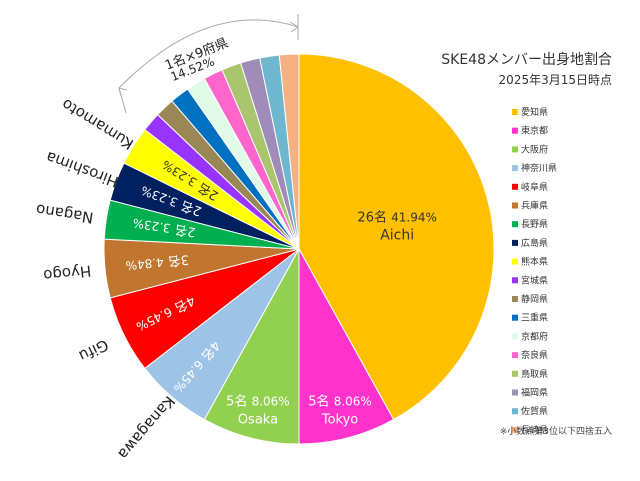 The image size is (640, 481). What do you see at coordinates (146, 427) in the screenshot?
I see `slice-kanagawa-name: Kanagawa` at bounding box center [146, 427].